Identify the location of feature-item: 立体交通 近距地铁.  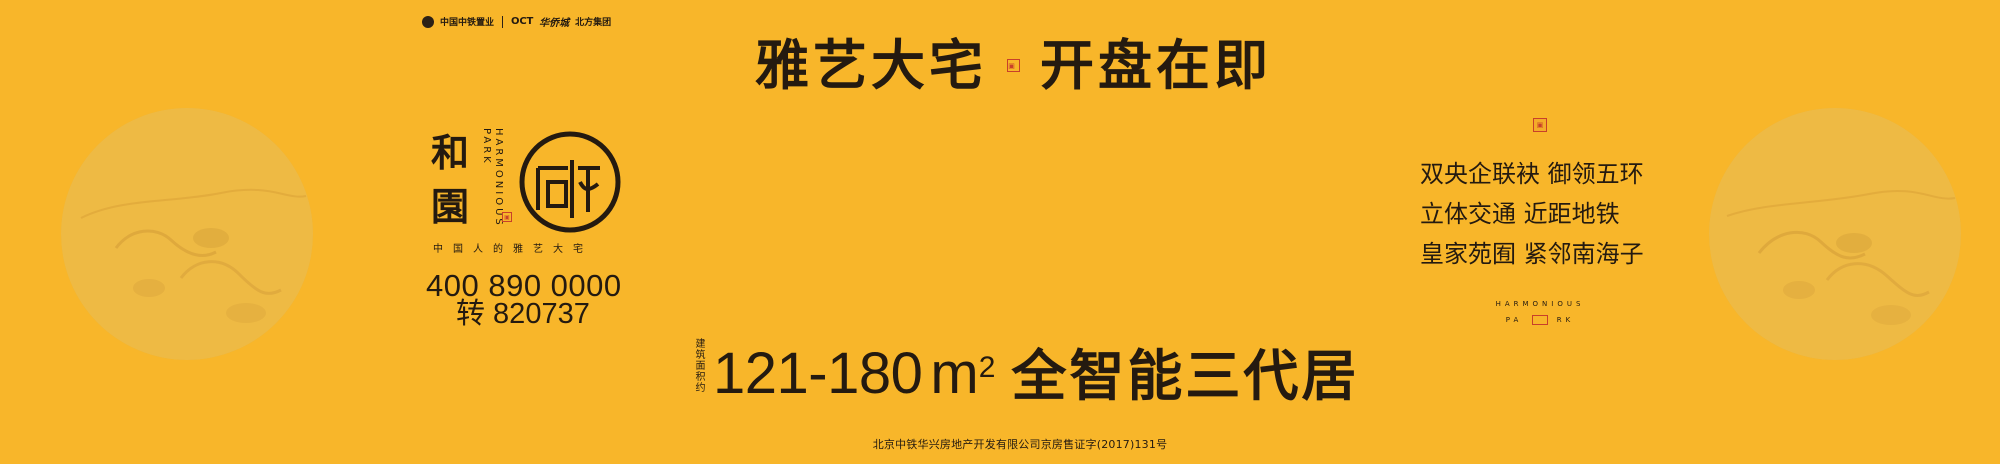
(1520, 214).